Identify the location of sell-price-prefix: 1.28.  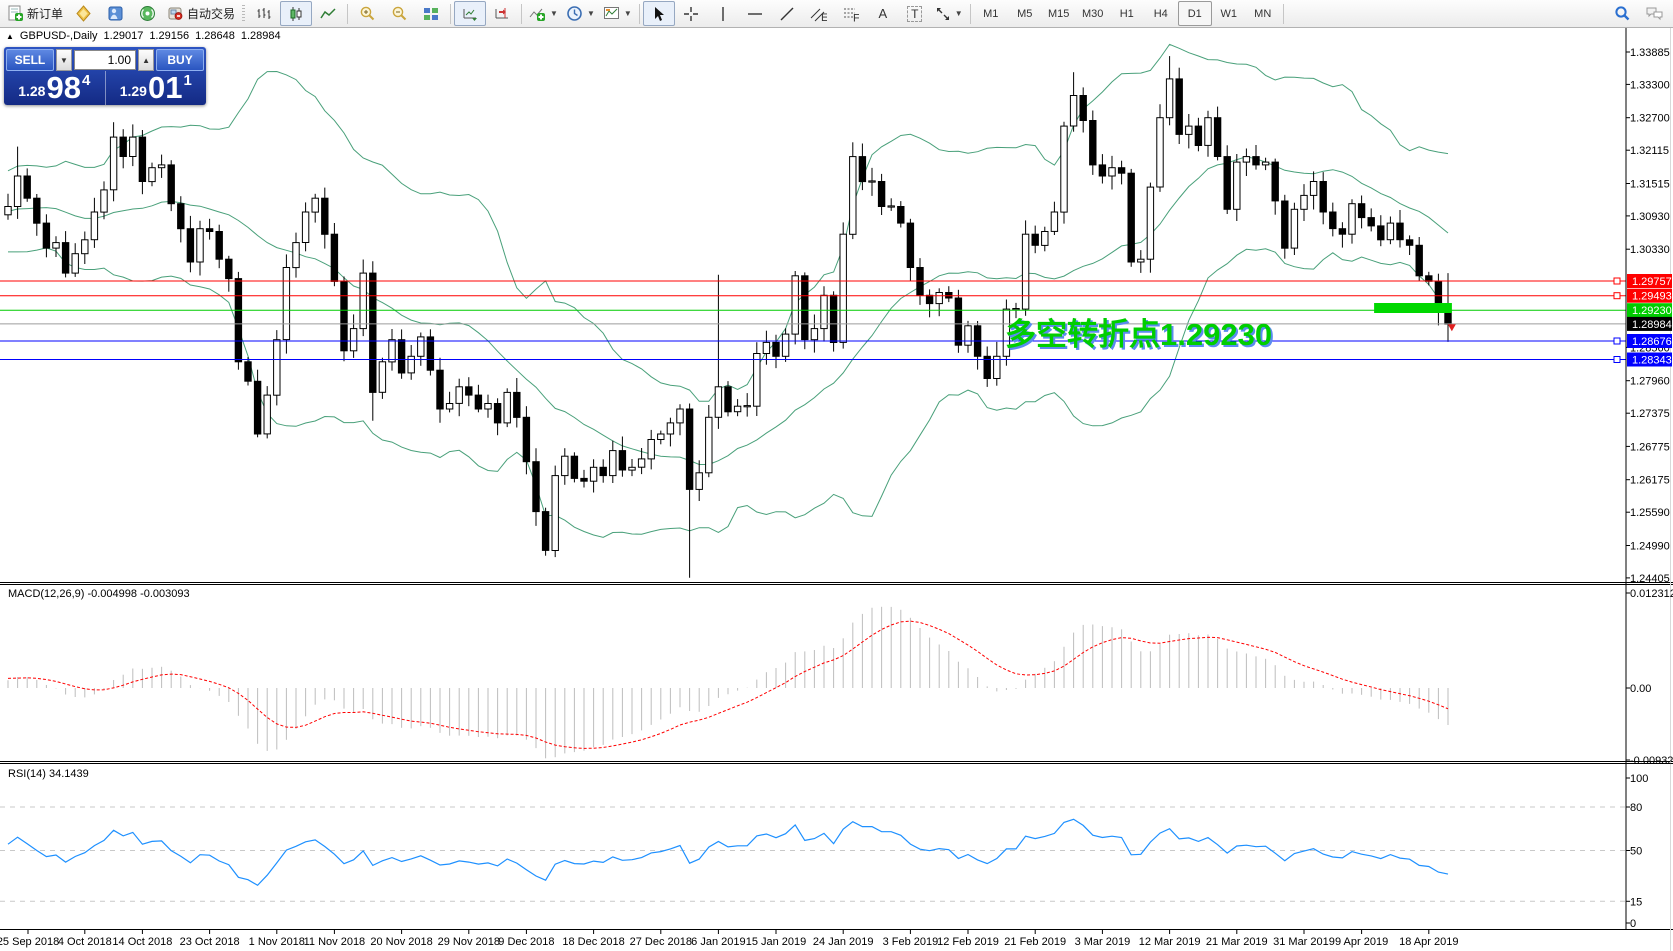
(32, 91).